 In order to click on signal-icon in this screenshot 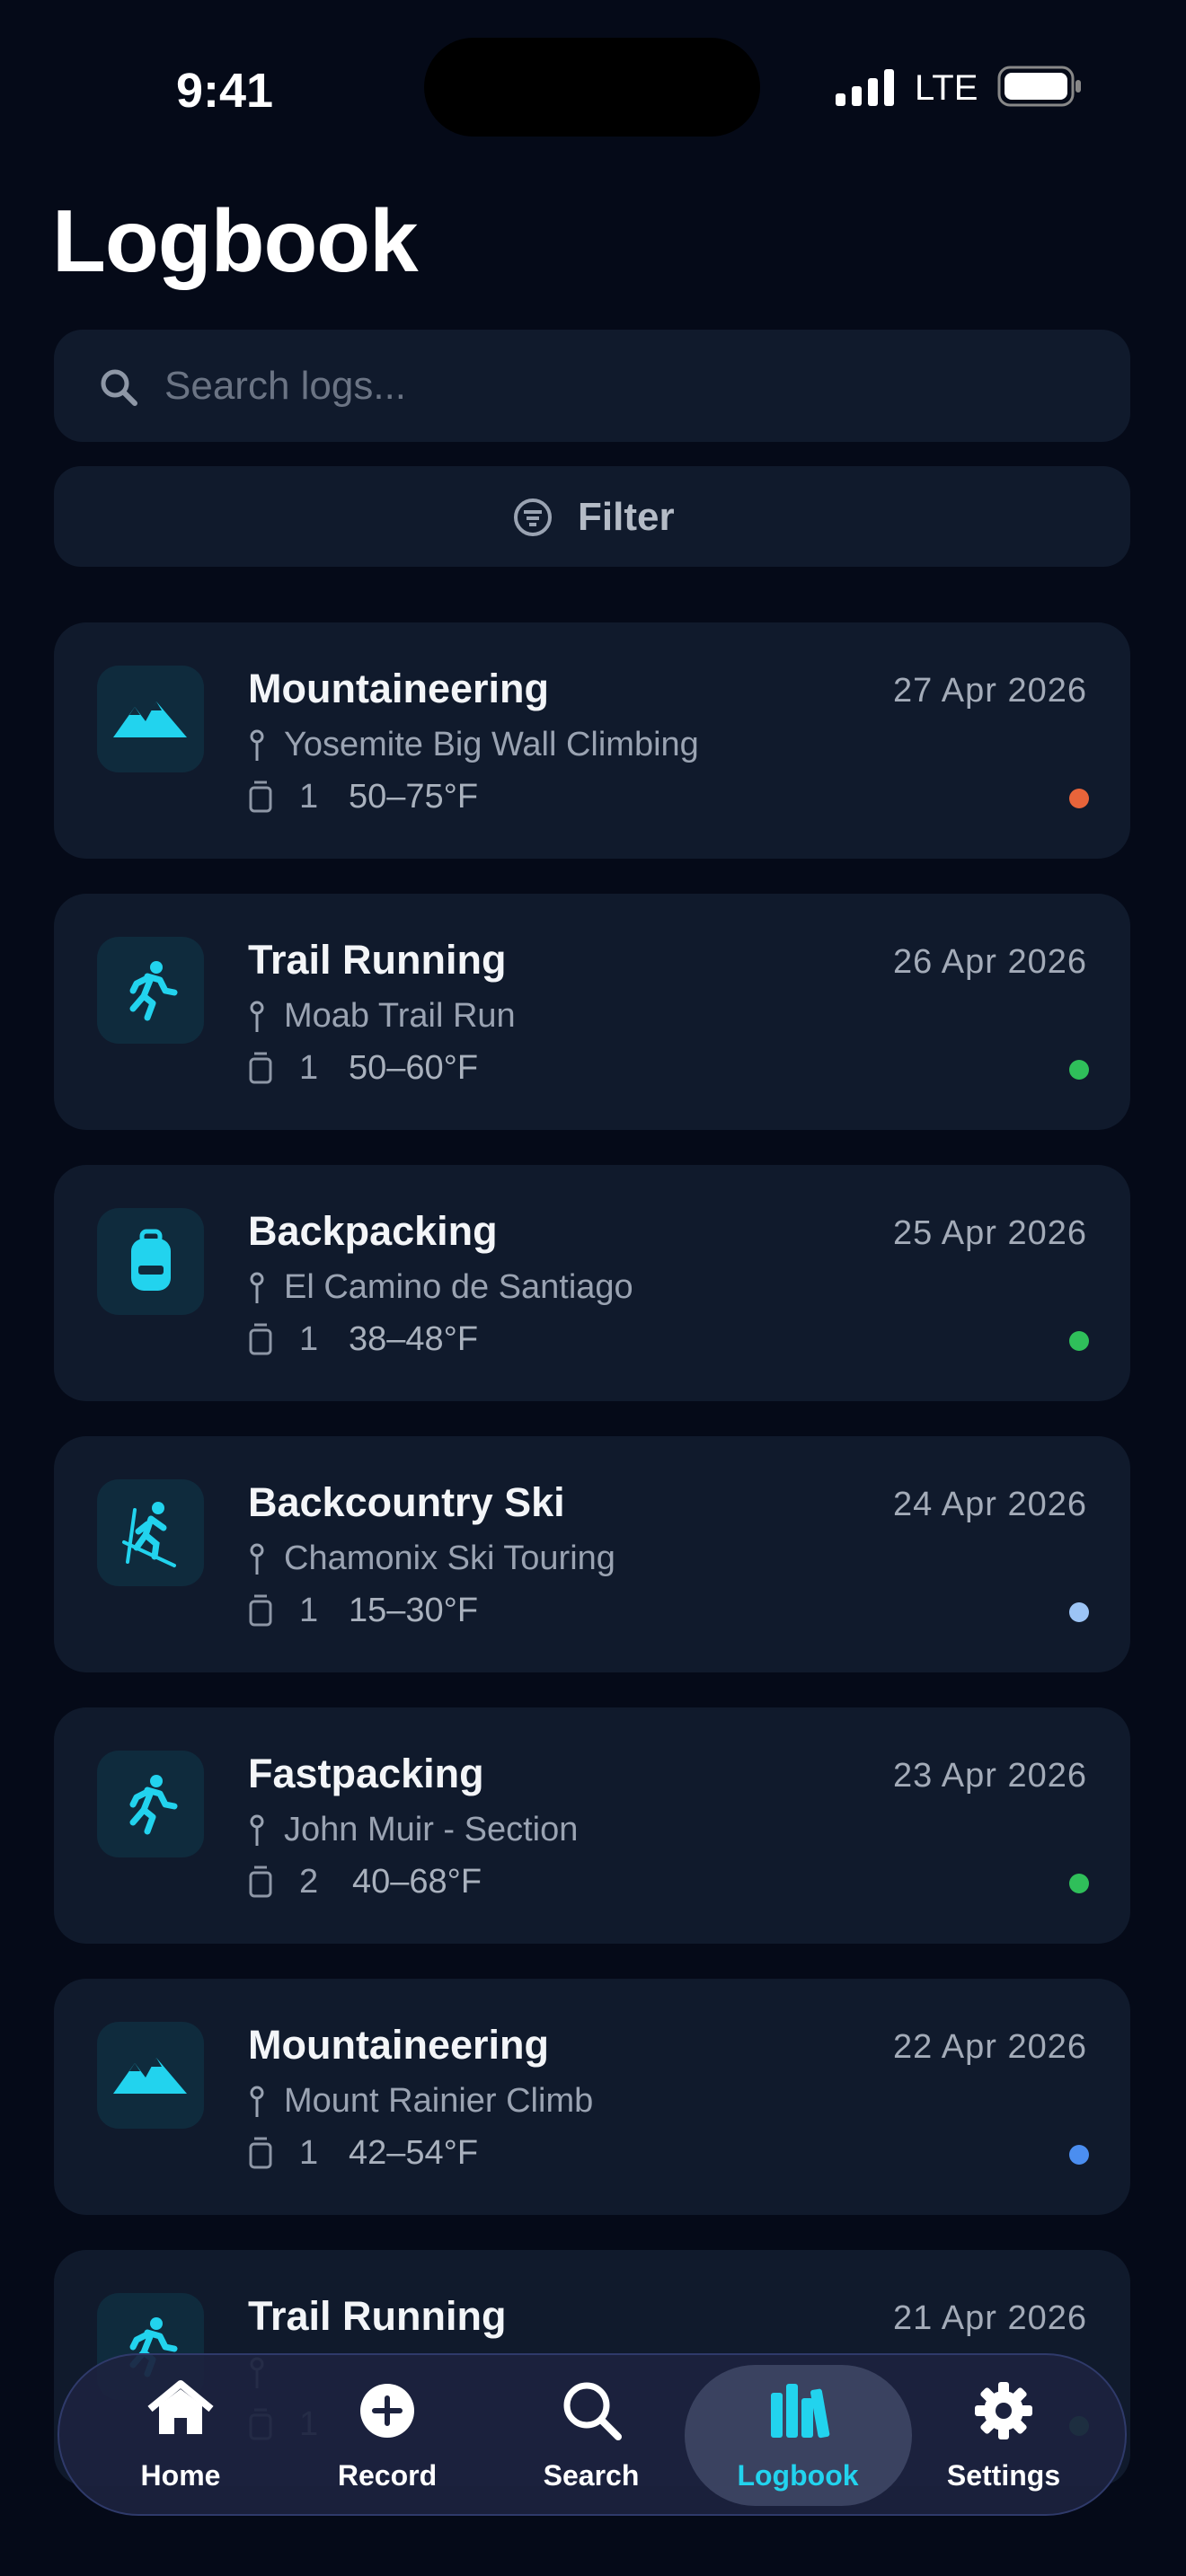, I will do `click(865, 87)`.